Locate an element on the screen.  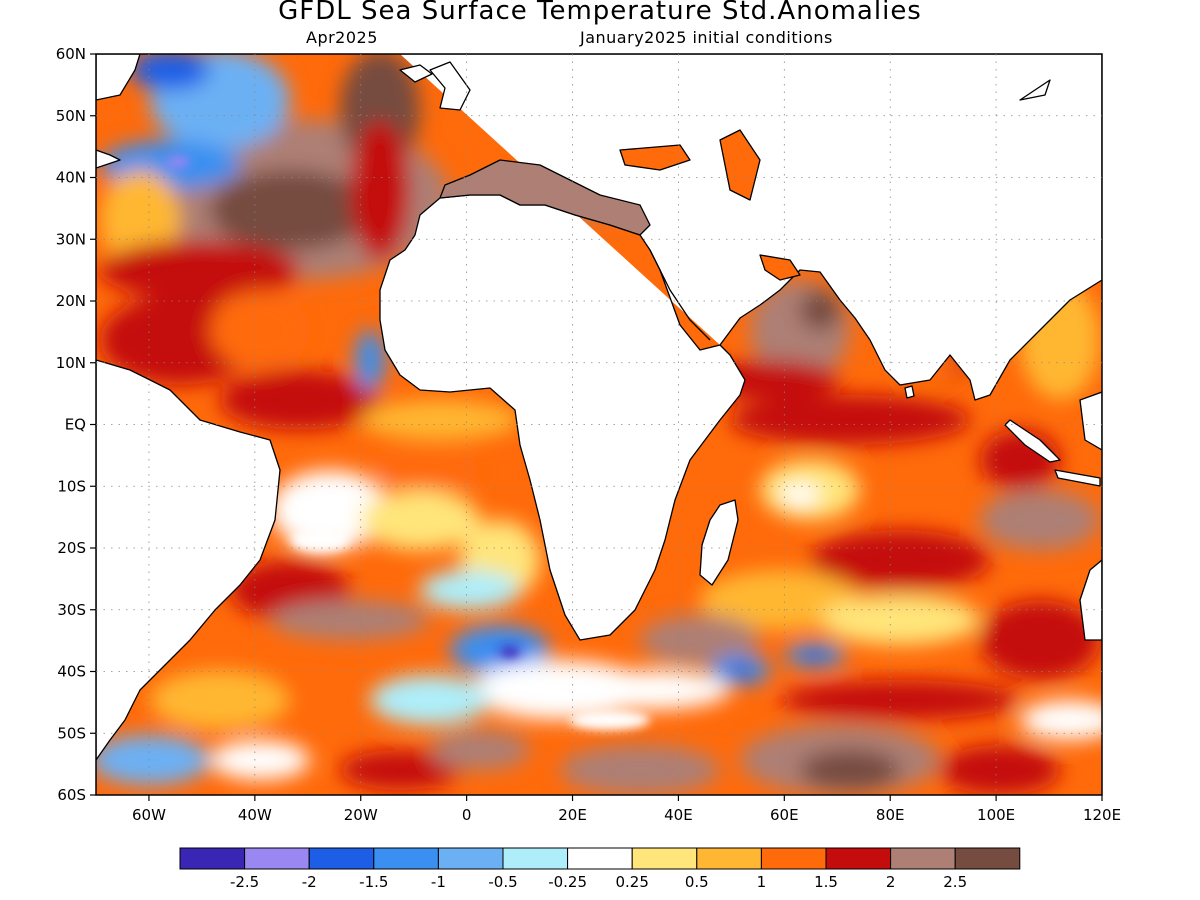
lat-label: 30S is located at coordinates (71, 610).